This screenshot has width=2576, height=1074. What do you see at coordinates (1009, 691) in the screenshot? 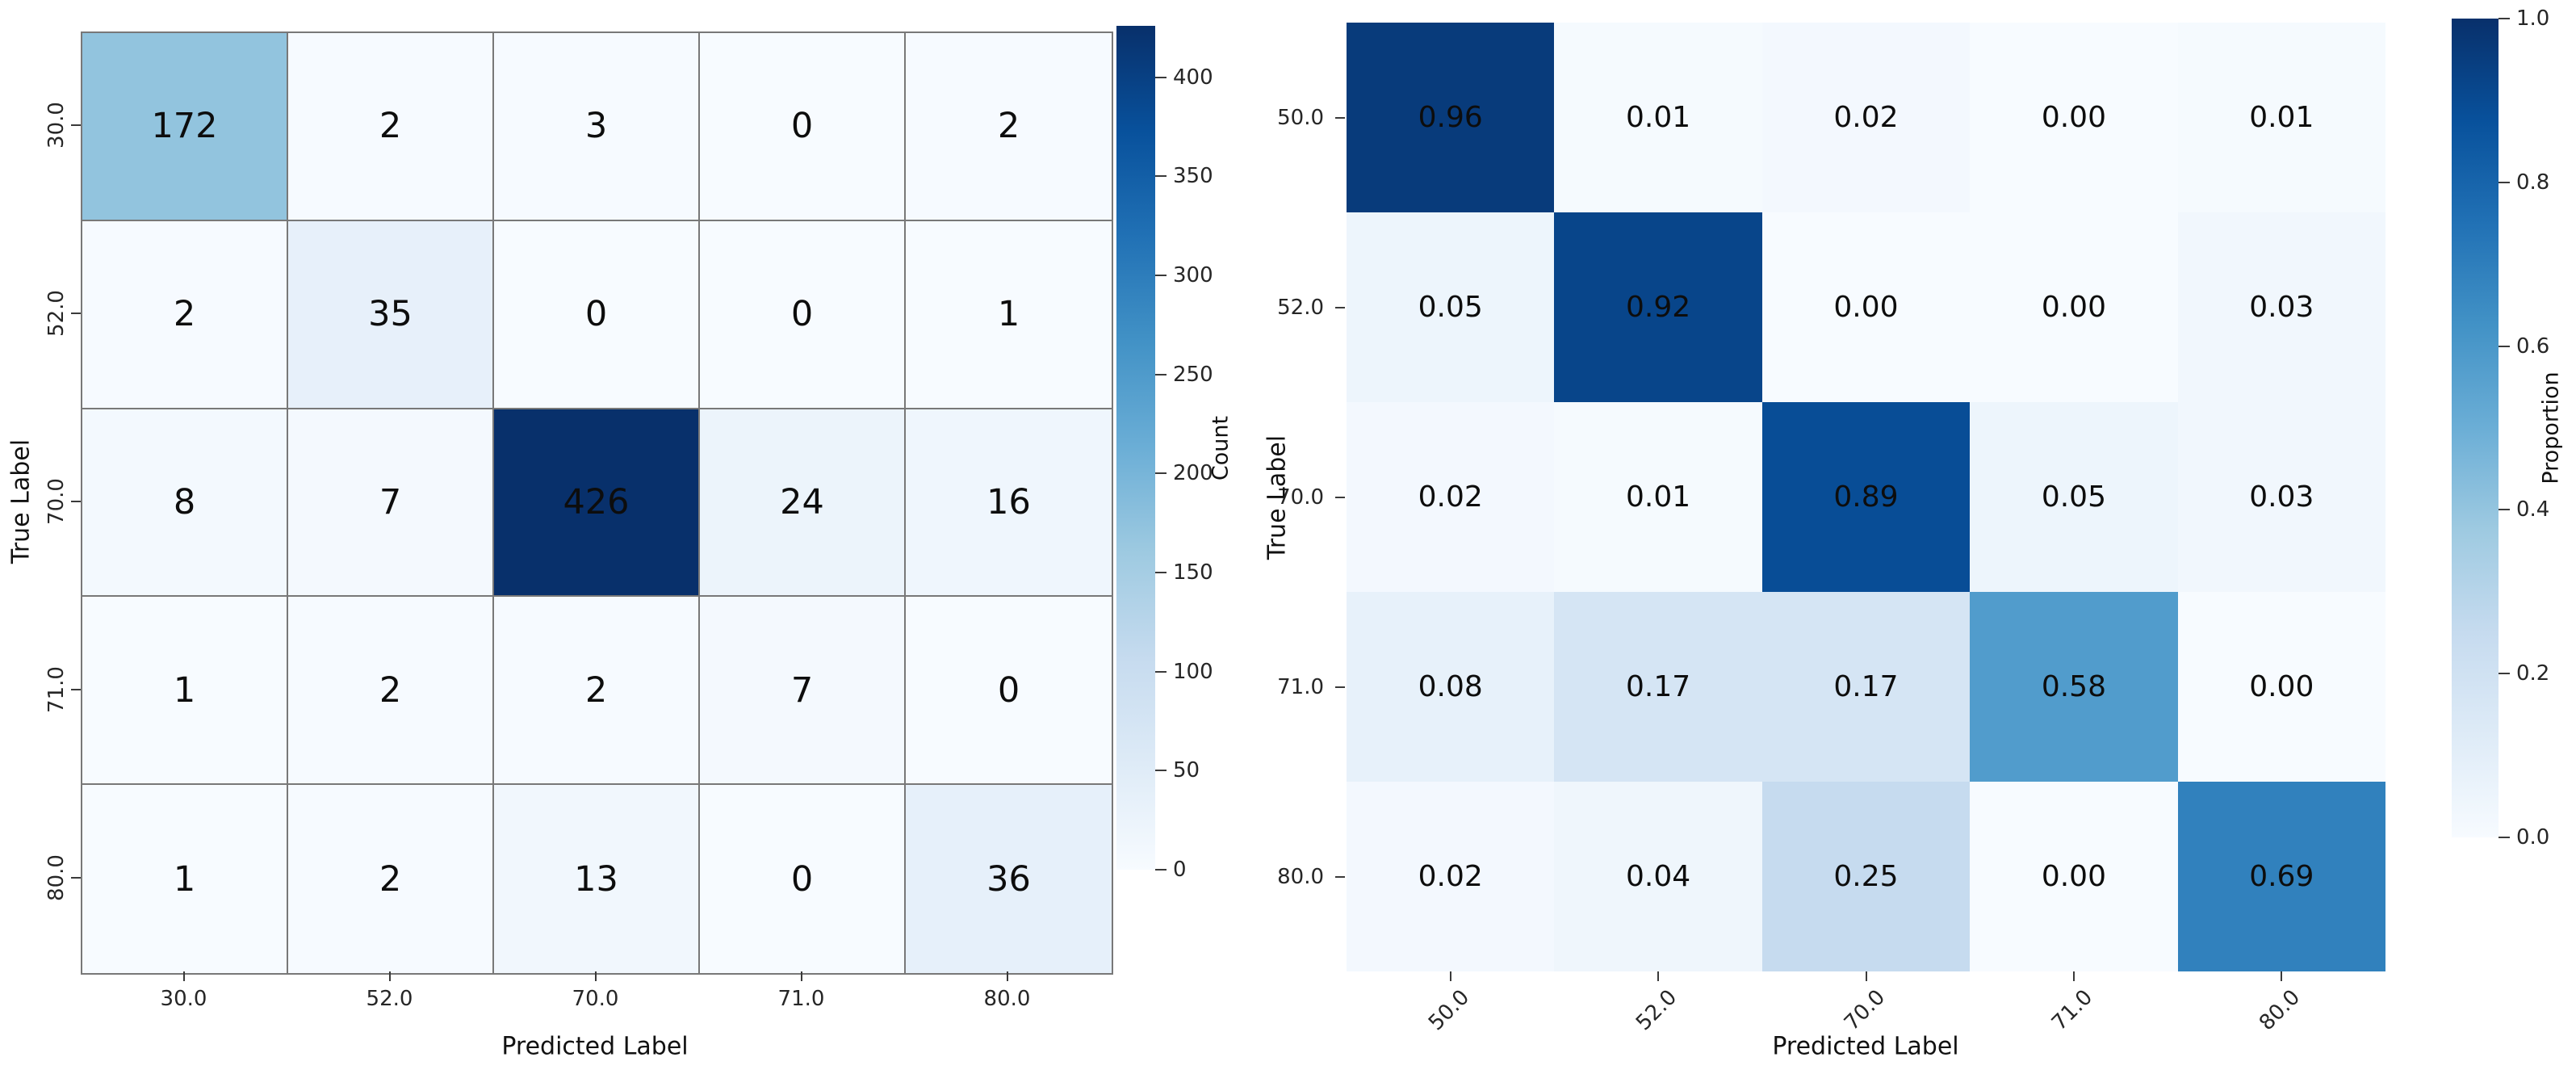
I see `heatmap-cell-r3c4: 0` at bounding box center [1009, 691].